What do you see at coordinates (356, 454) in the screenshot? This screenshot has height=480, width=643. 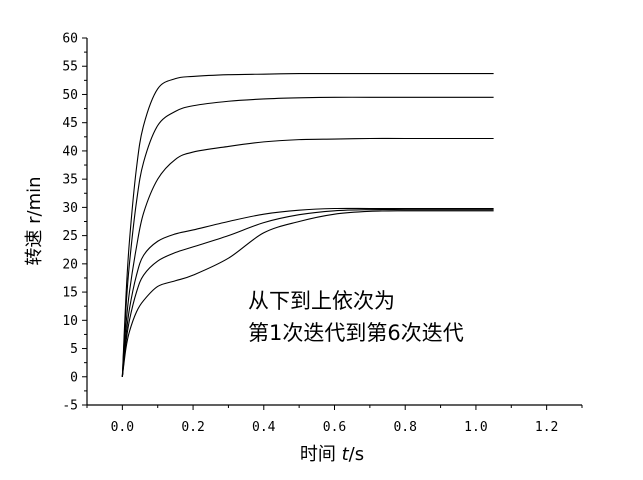 I see `x-axis-title-suffix: /s` at bounding box center [356, 454].